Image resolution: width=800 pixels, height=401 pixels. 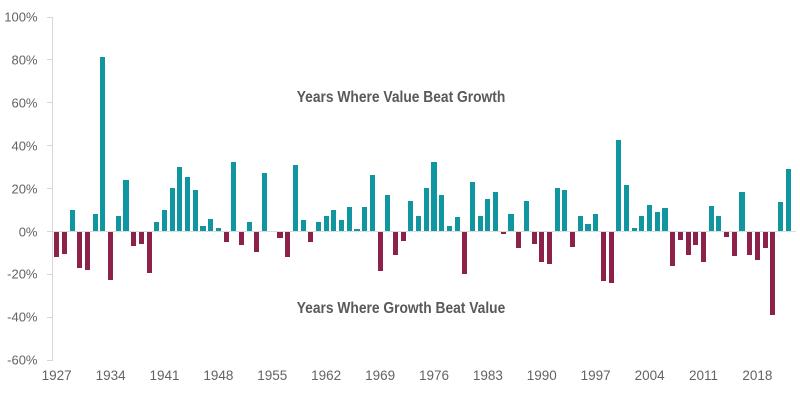 I want to click on bar-1977, so click(x=442, y=212).